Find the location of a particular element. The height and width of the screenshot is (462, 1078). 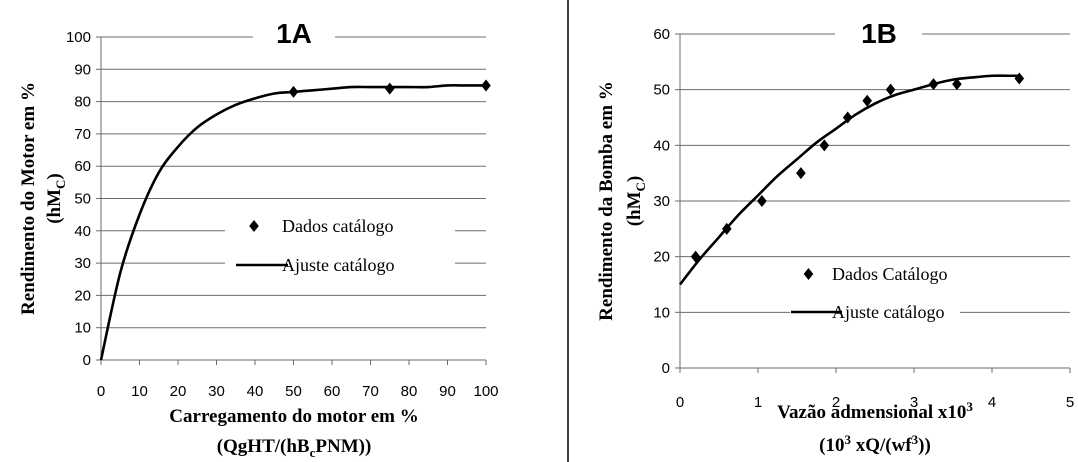

panel-title: 1A is located at coordinates (294, 33).